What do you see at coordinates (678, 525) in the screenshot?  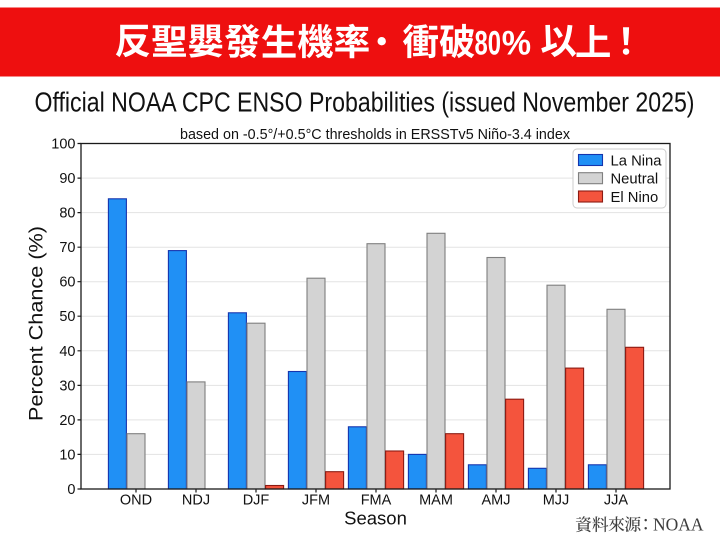 I see `svg-text: NOAA` at bounding box center [678, 525].